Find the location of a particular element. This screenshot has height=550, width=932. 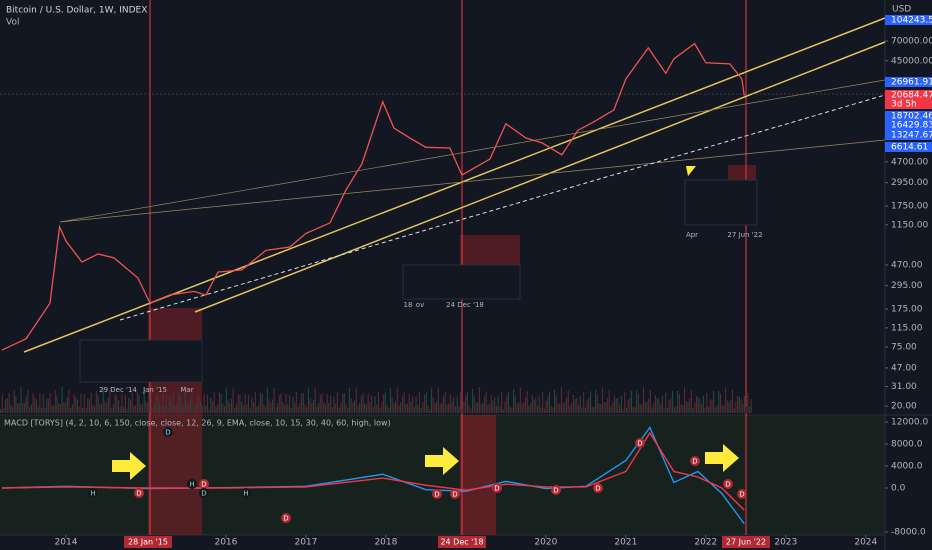

price-tick-label: 1750.00 is located at coordinates (909, 207).